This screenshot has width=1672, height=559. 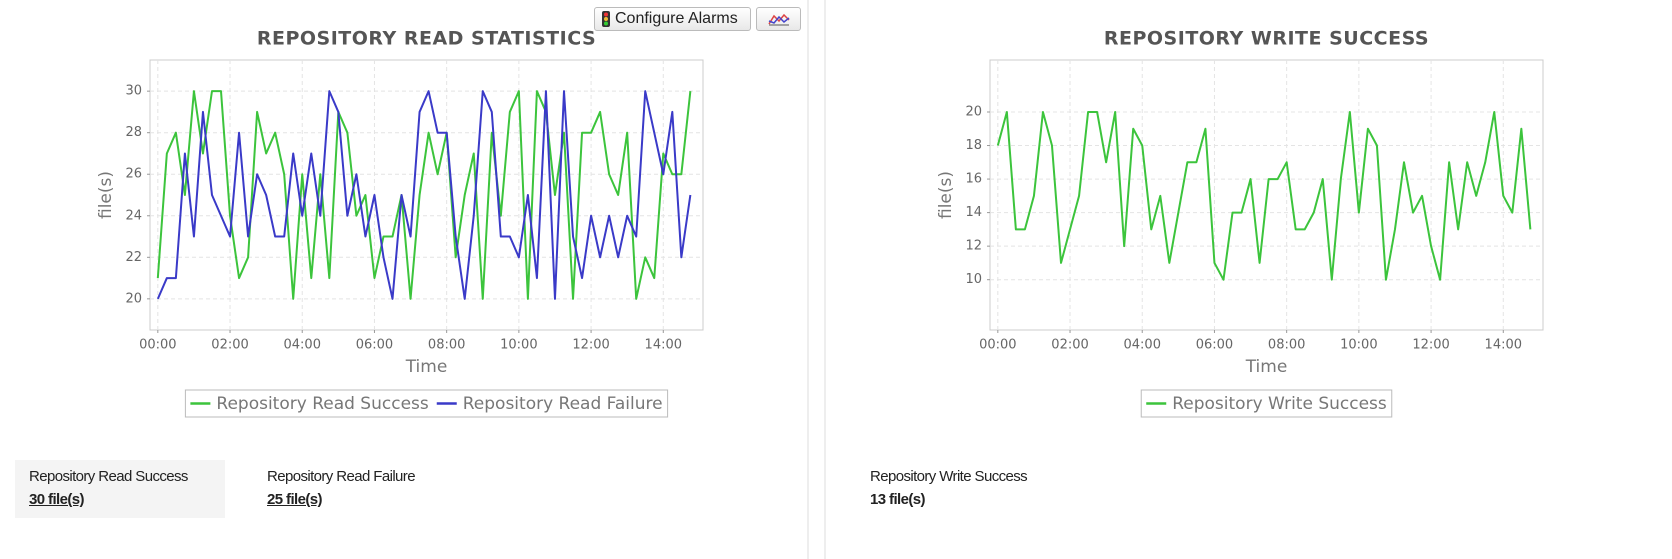 What do you see at coordinates (897, 499) in the screenshot?
I see `summary-value: 13 file(s)` at bounding box center [897, 499].